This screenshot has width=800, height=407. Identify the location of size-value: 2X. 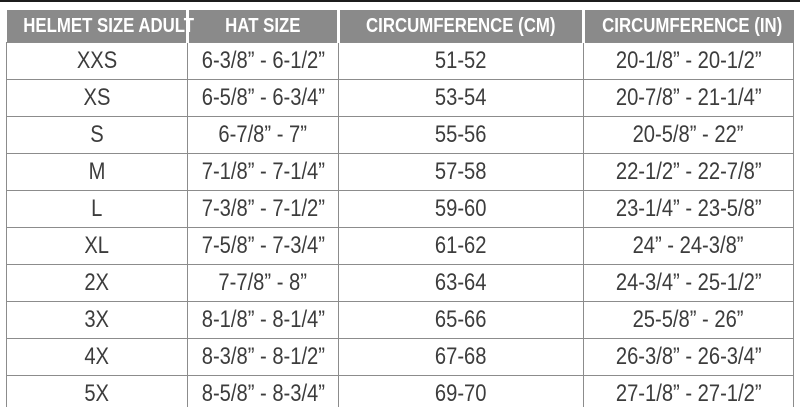
(97, 282).